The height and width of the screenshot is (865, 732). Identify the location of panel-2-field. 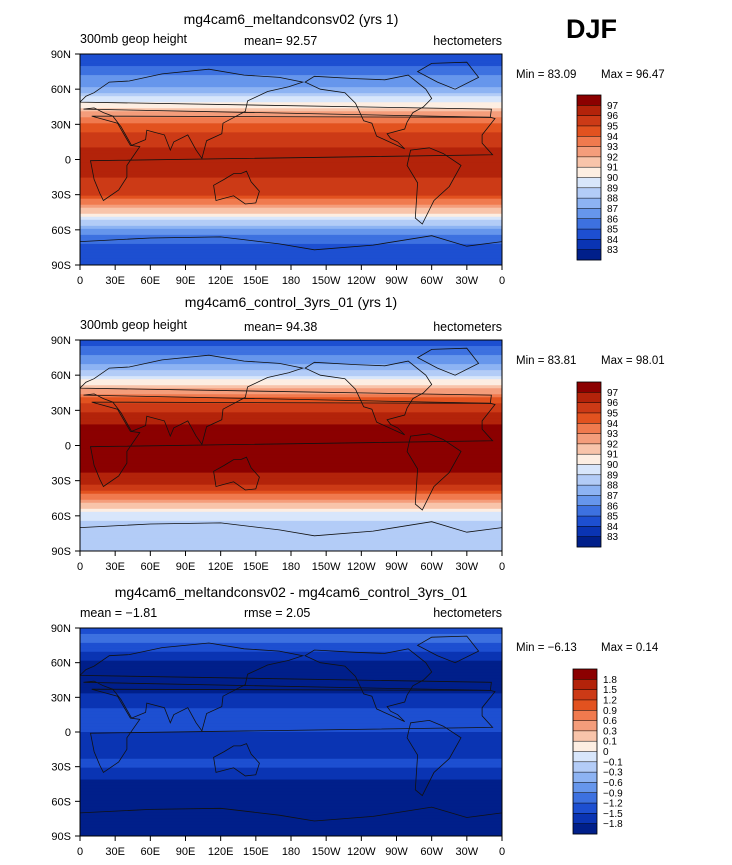
(291, 445).